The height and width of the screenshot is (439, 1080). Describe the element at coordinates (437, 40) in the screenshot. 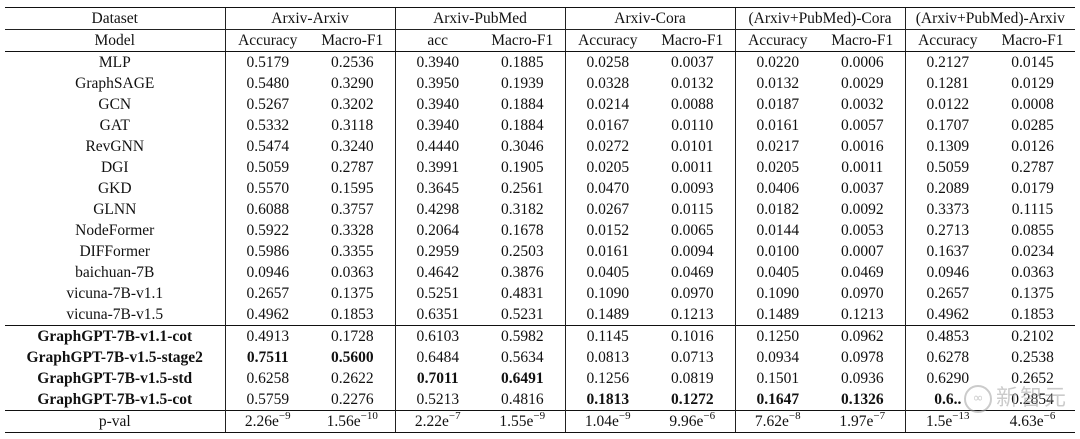

I see `metric-header: acc` at that location.